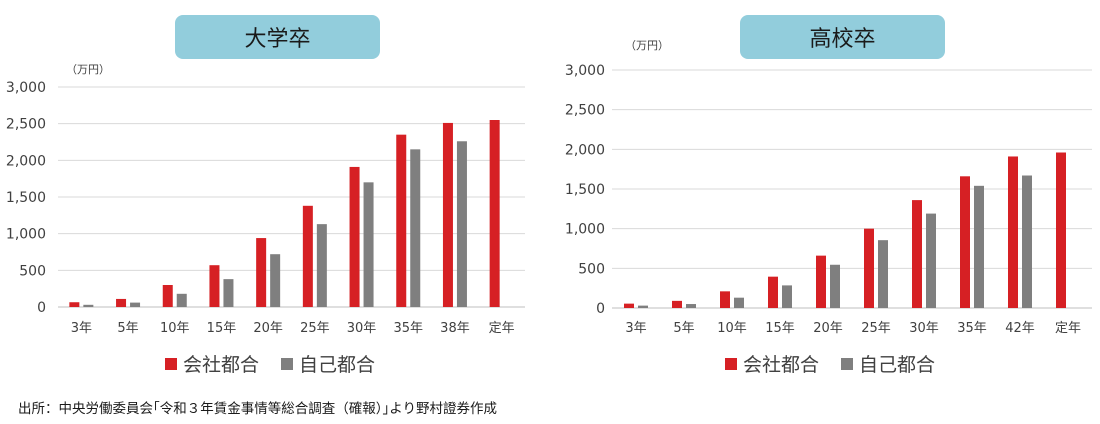 The width and height of the screenshot is (1100, 424). I want to click on x-tick-label: 42年, so click(1020, 328).